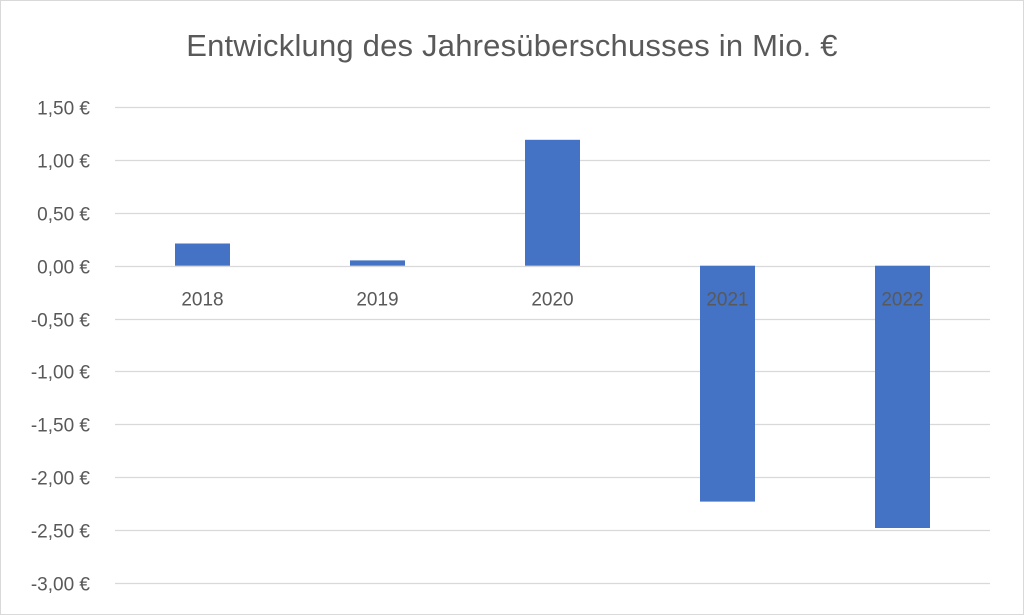  What do you see at coordinates (902, 396) in the screenshot?
I see `bar-2022` at bounding box center [902, 396].